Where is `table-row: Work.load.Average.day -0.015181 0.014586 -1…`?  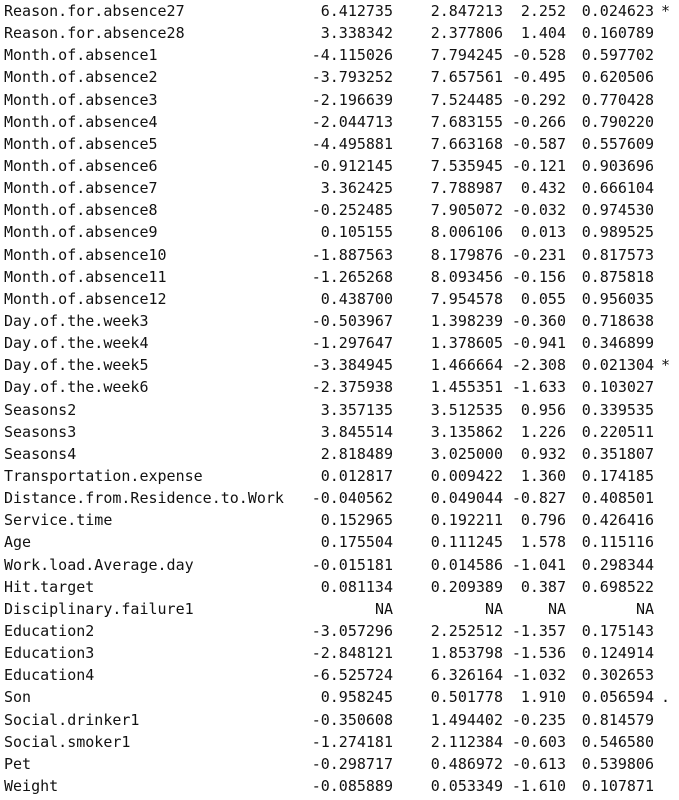 table-row: Work.load.Average.day -0.015181 0.014586 -1… is located at coordinates (339, 565).